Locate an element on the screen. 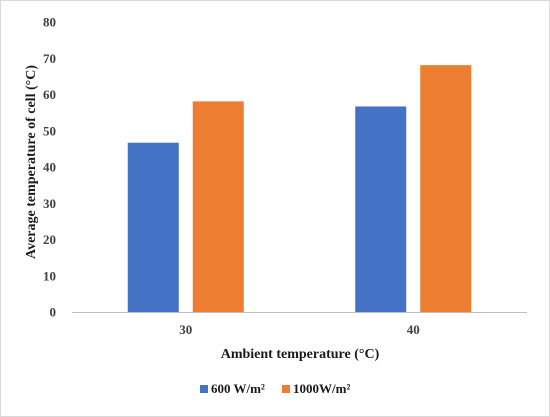 Image resolution: width=550 pixels, height=417 pixels. legend-label-600: 600 W/m² is located at coordinates (238, 388).